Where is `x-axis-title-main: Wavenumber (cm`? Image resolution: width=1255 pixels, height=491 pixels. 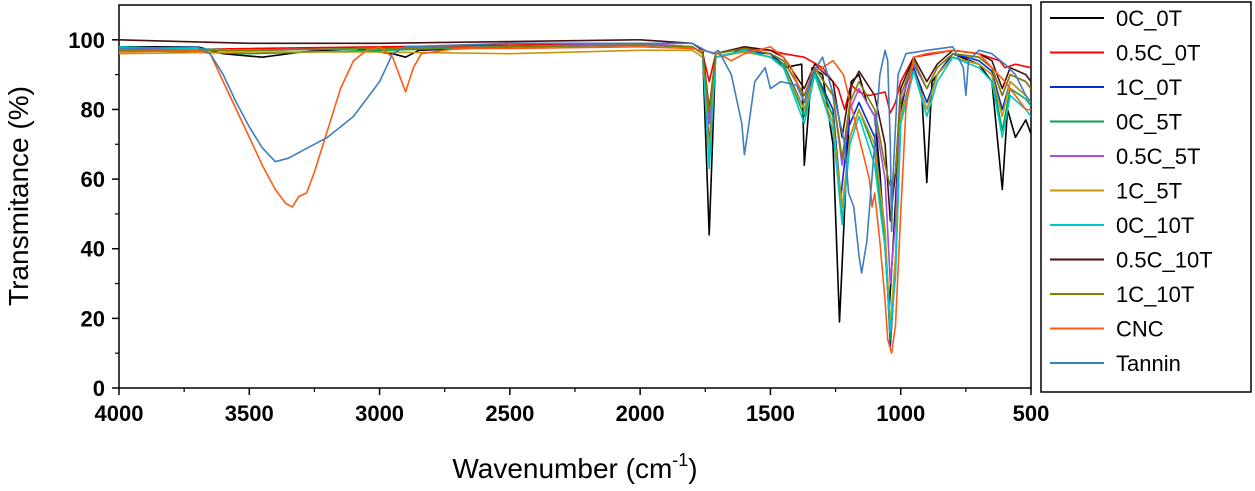
x-axis-title-main: Wavenumber (cm is located at coordinates (562, 468).